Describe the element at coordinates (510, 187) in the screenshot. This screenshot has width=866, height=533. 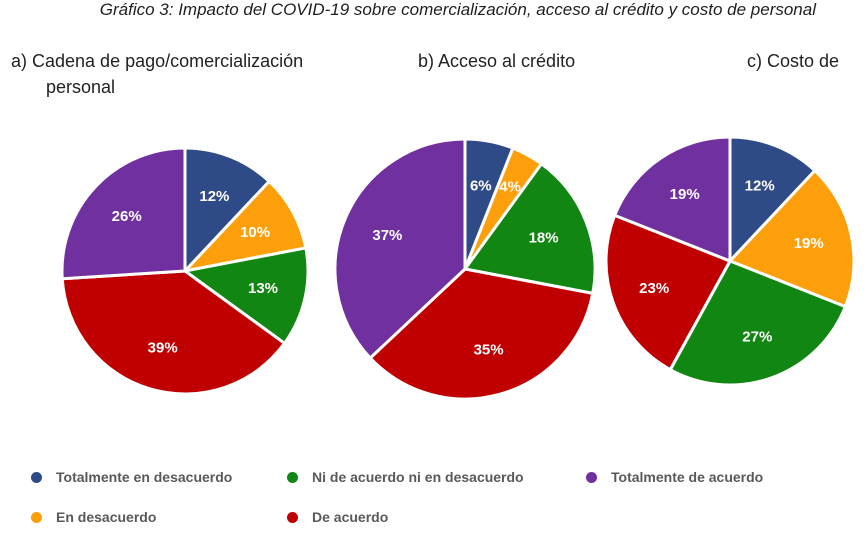
I see `pie-slice-label: 4%` at that location.